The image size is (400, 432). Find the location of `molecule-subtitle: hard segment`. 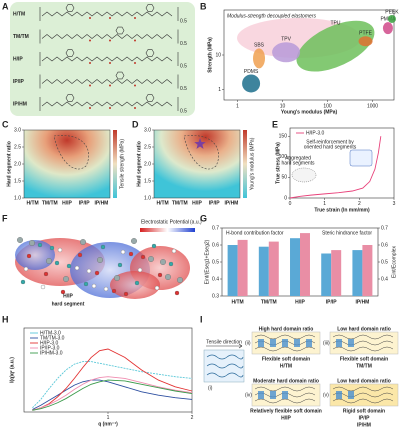

molecule-subtitle: hard segment is located at coordinates (68, 304).